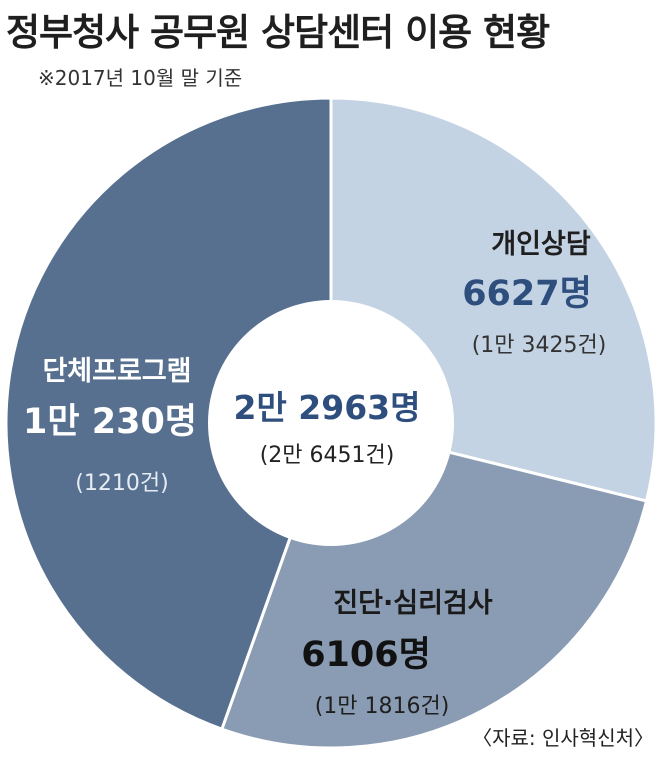  What do you see at coordinates (140, 78) in the screenshot?
I see `chart-subtitle: ※2017년 10월 말 기준` at bounding box center [140, 78].